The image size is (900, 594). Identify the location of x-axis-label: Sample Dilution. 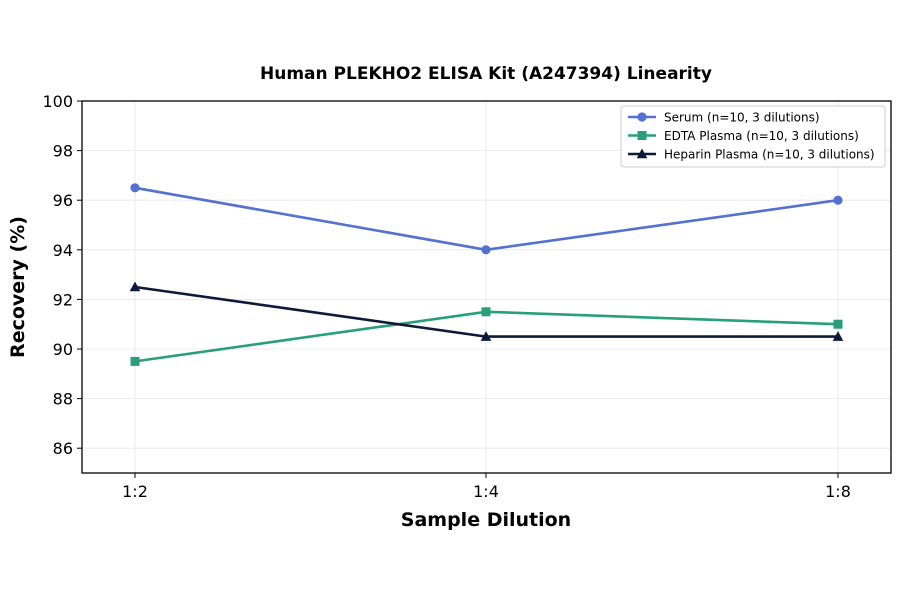
(486, 520).